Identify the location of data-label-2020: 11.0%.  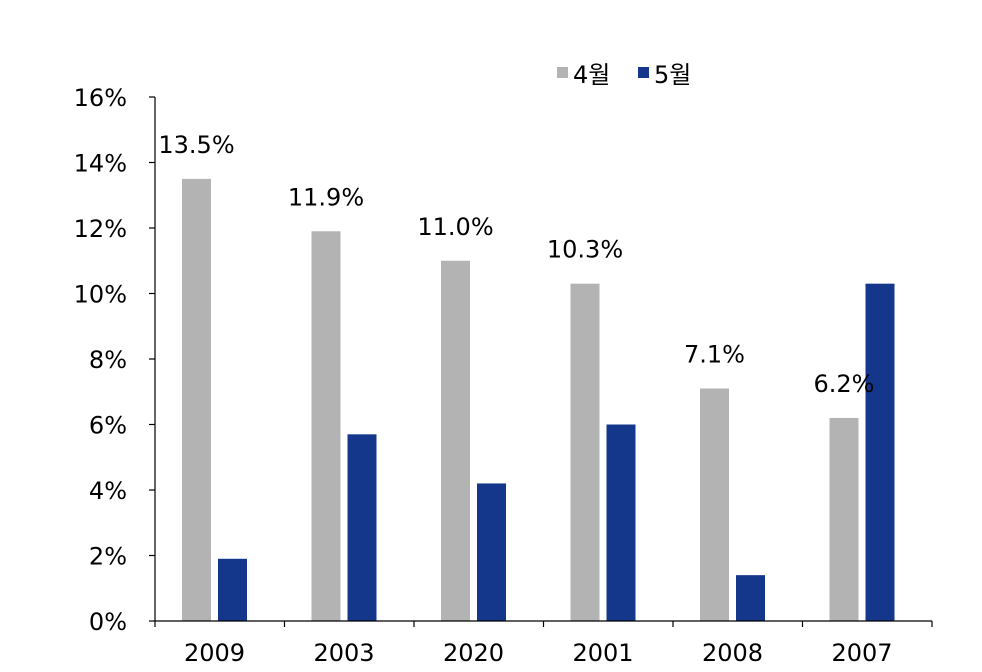
(455, 227).